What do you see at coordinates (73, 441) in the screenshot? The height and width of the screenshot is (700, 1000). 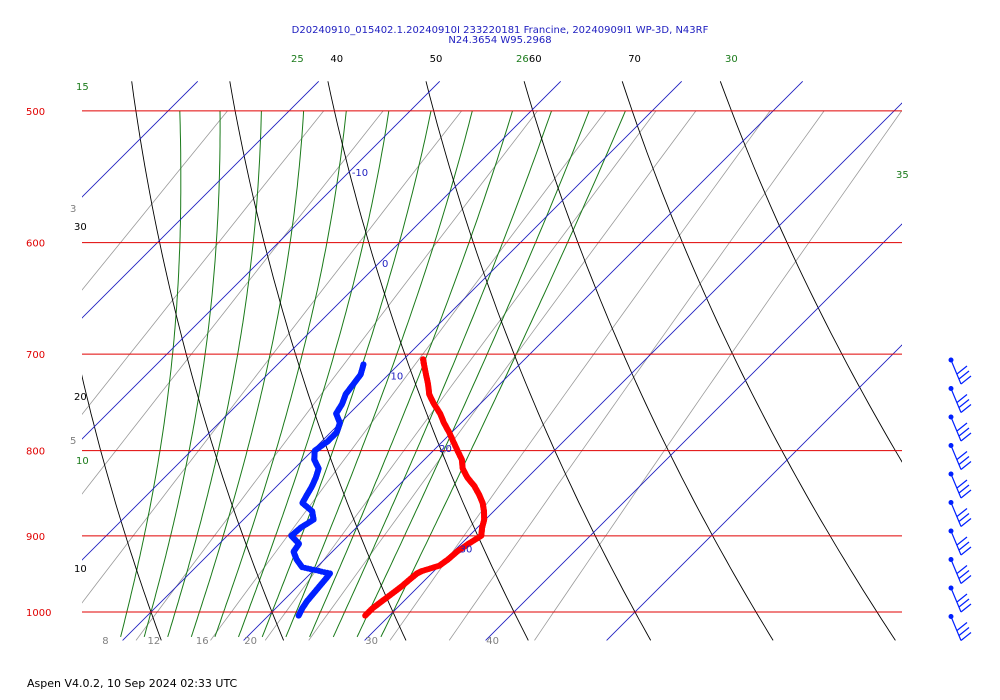 I see `mixing-ratio-label: 5` at bounding box center [73, 441].